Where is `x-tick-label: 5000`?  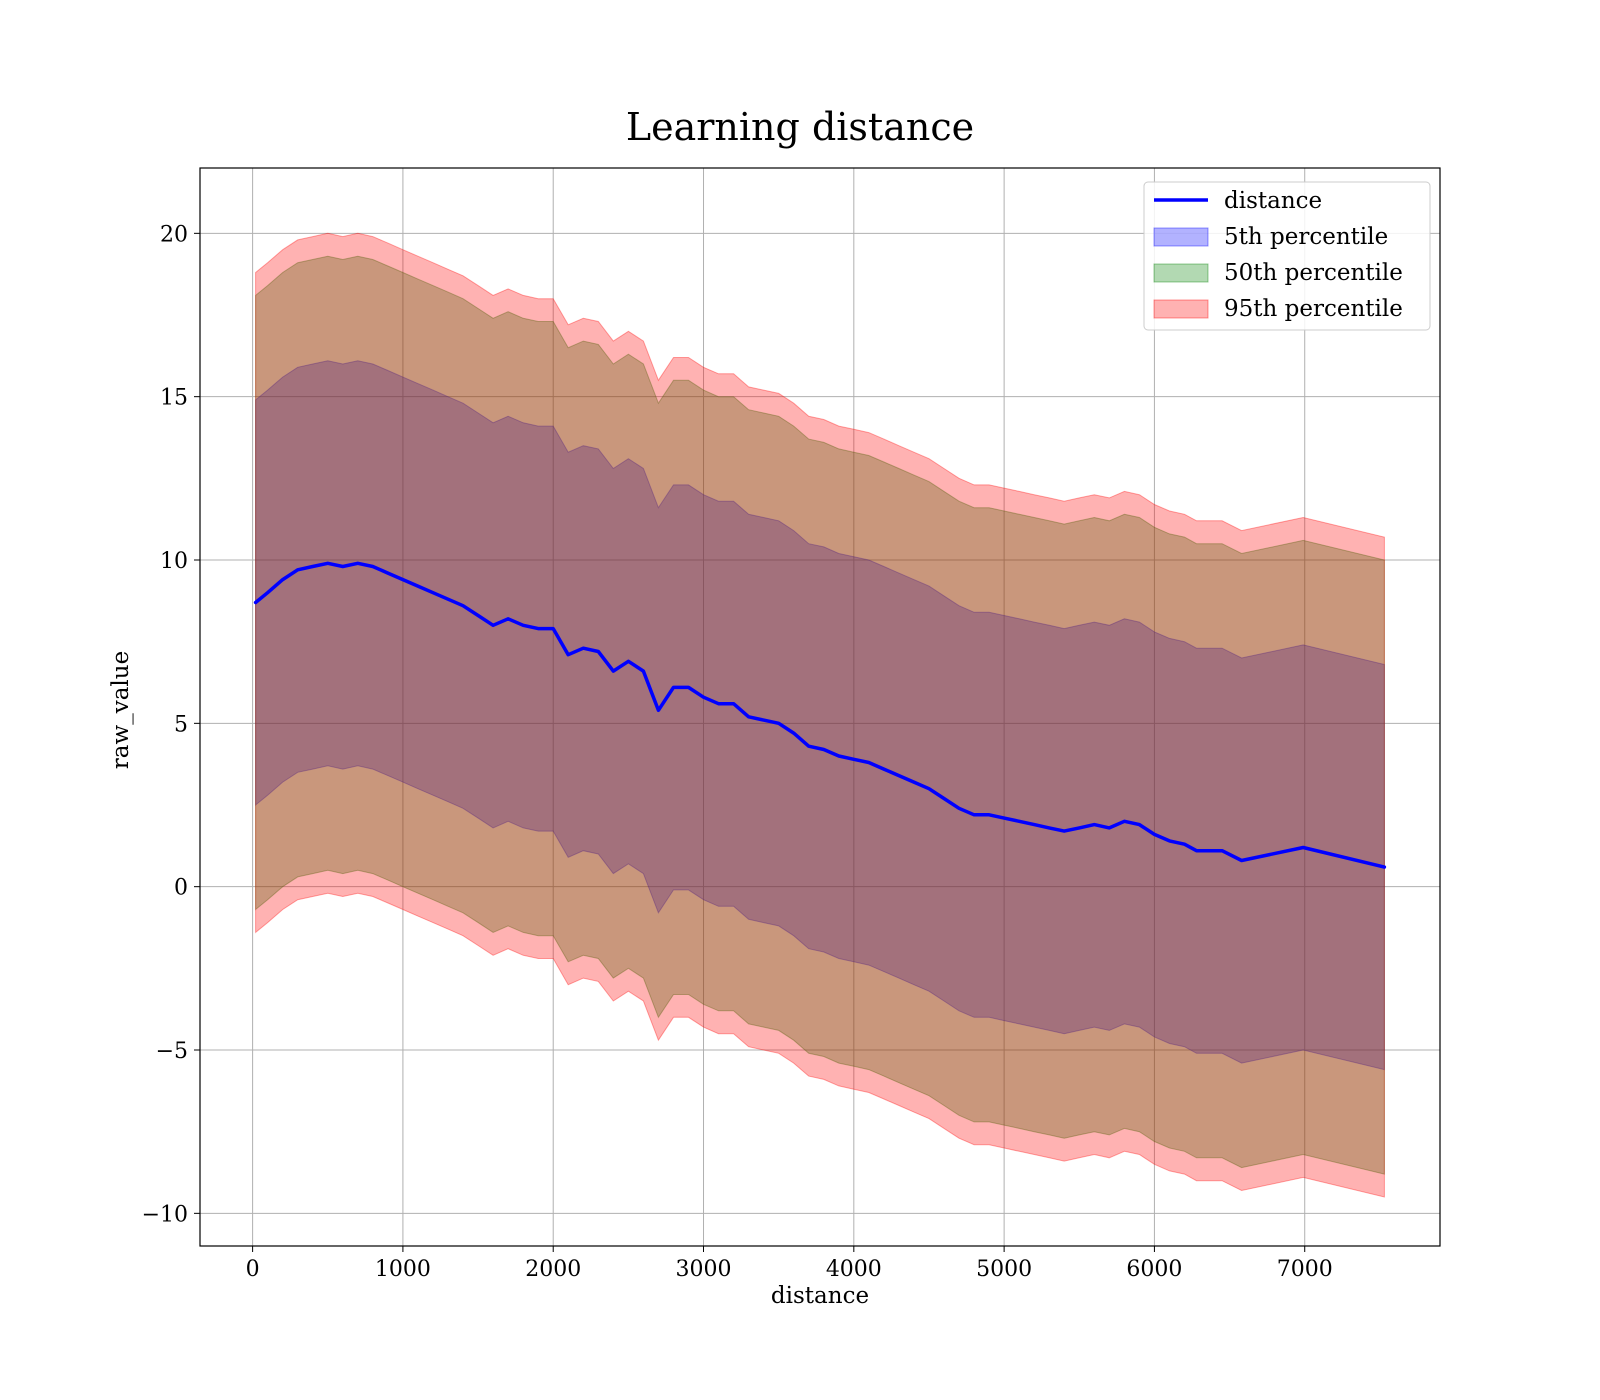
x-tick-label: 5000 is located at coordinates (1004, 1269).